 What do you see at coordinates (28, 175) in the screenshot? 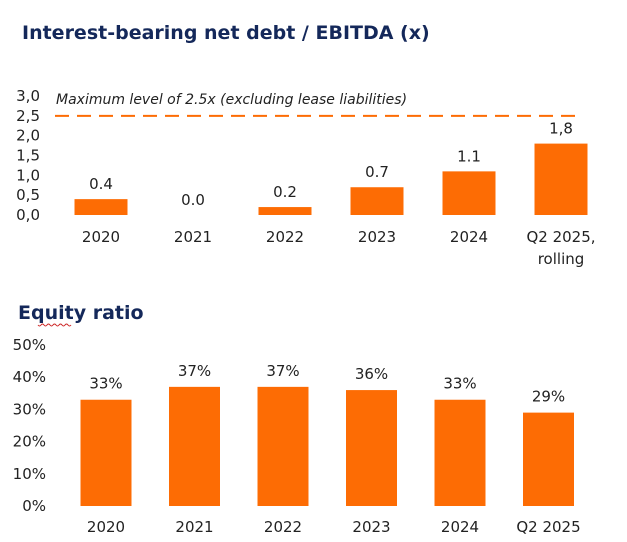
I see `y-tick-label: 1,0` at bounding box center [28, 175].